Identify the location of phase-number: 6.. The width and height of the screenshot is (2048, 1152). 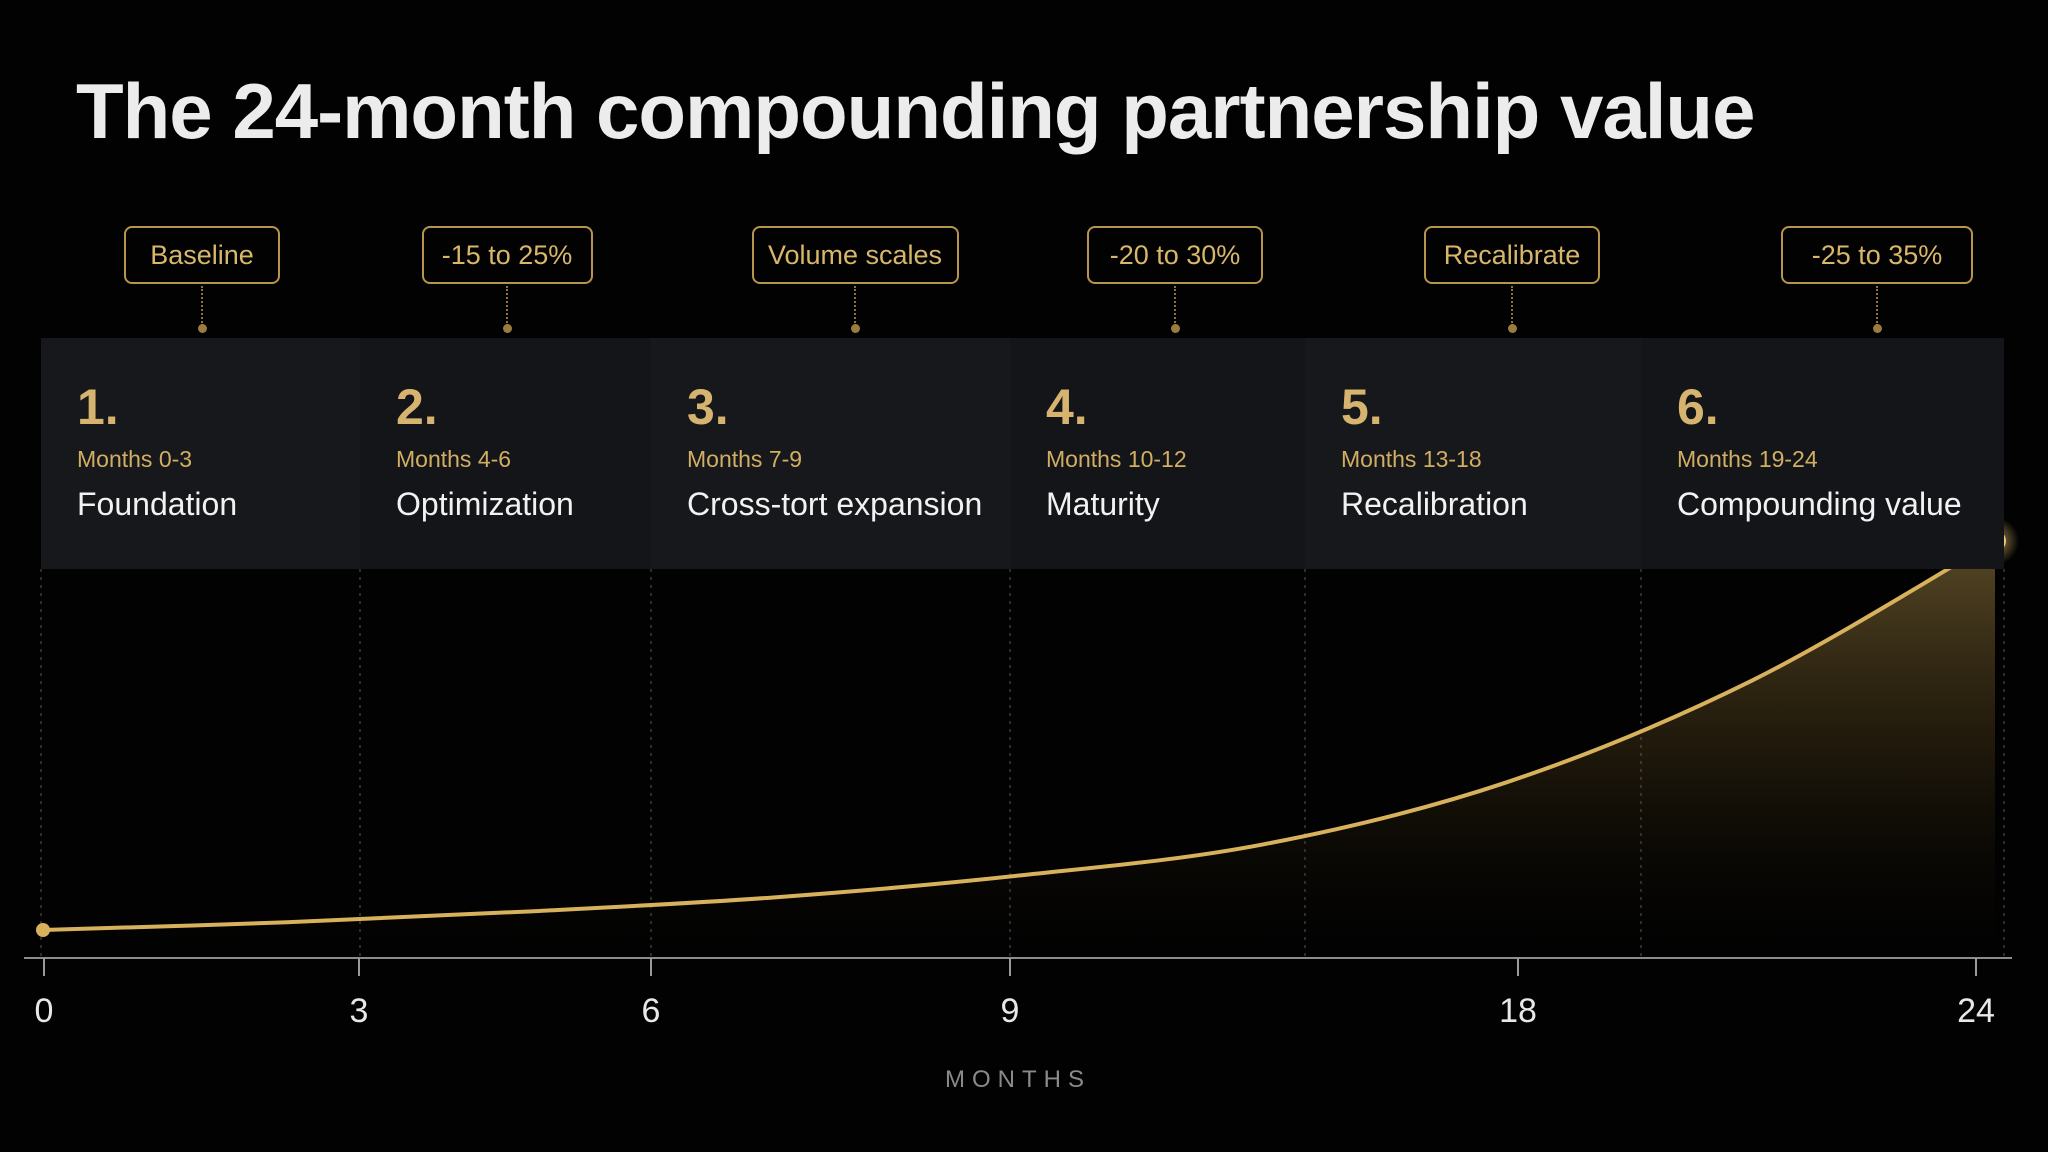
(1698, 407).